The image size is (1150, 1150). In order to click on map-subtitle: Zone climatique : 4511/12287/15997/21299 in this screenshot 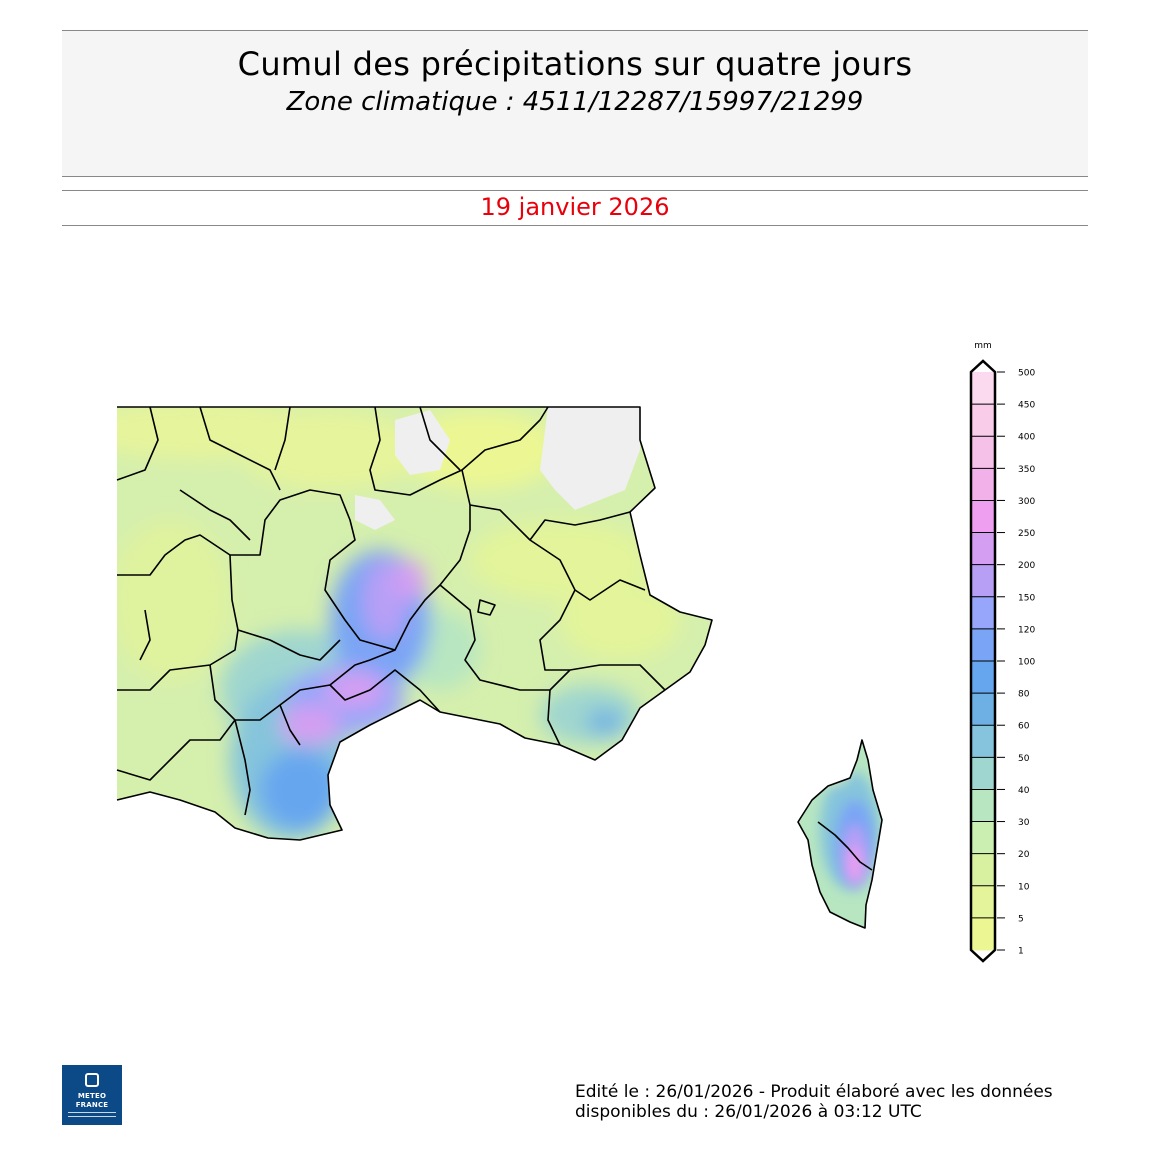, I will do `click(575, 102)`.